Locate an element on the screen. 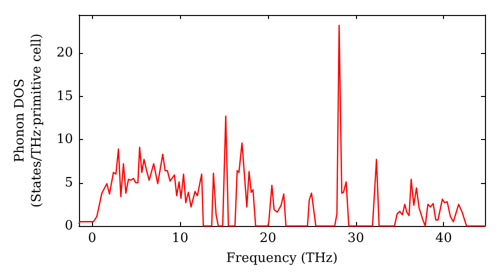  x-tick-label: 20 is located at coordinates (268, 238).